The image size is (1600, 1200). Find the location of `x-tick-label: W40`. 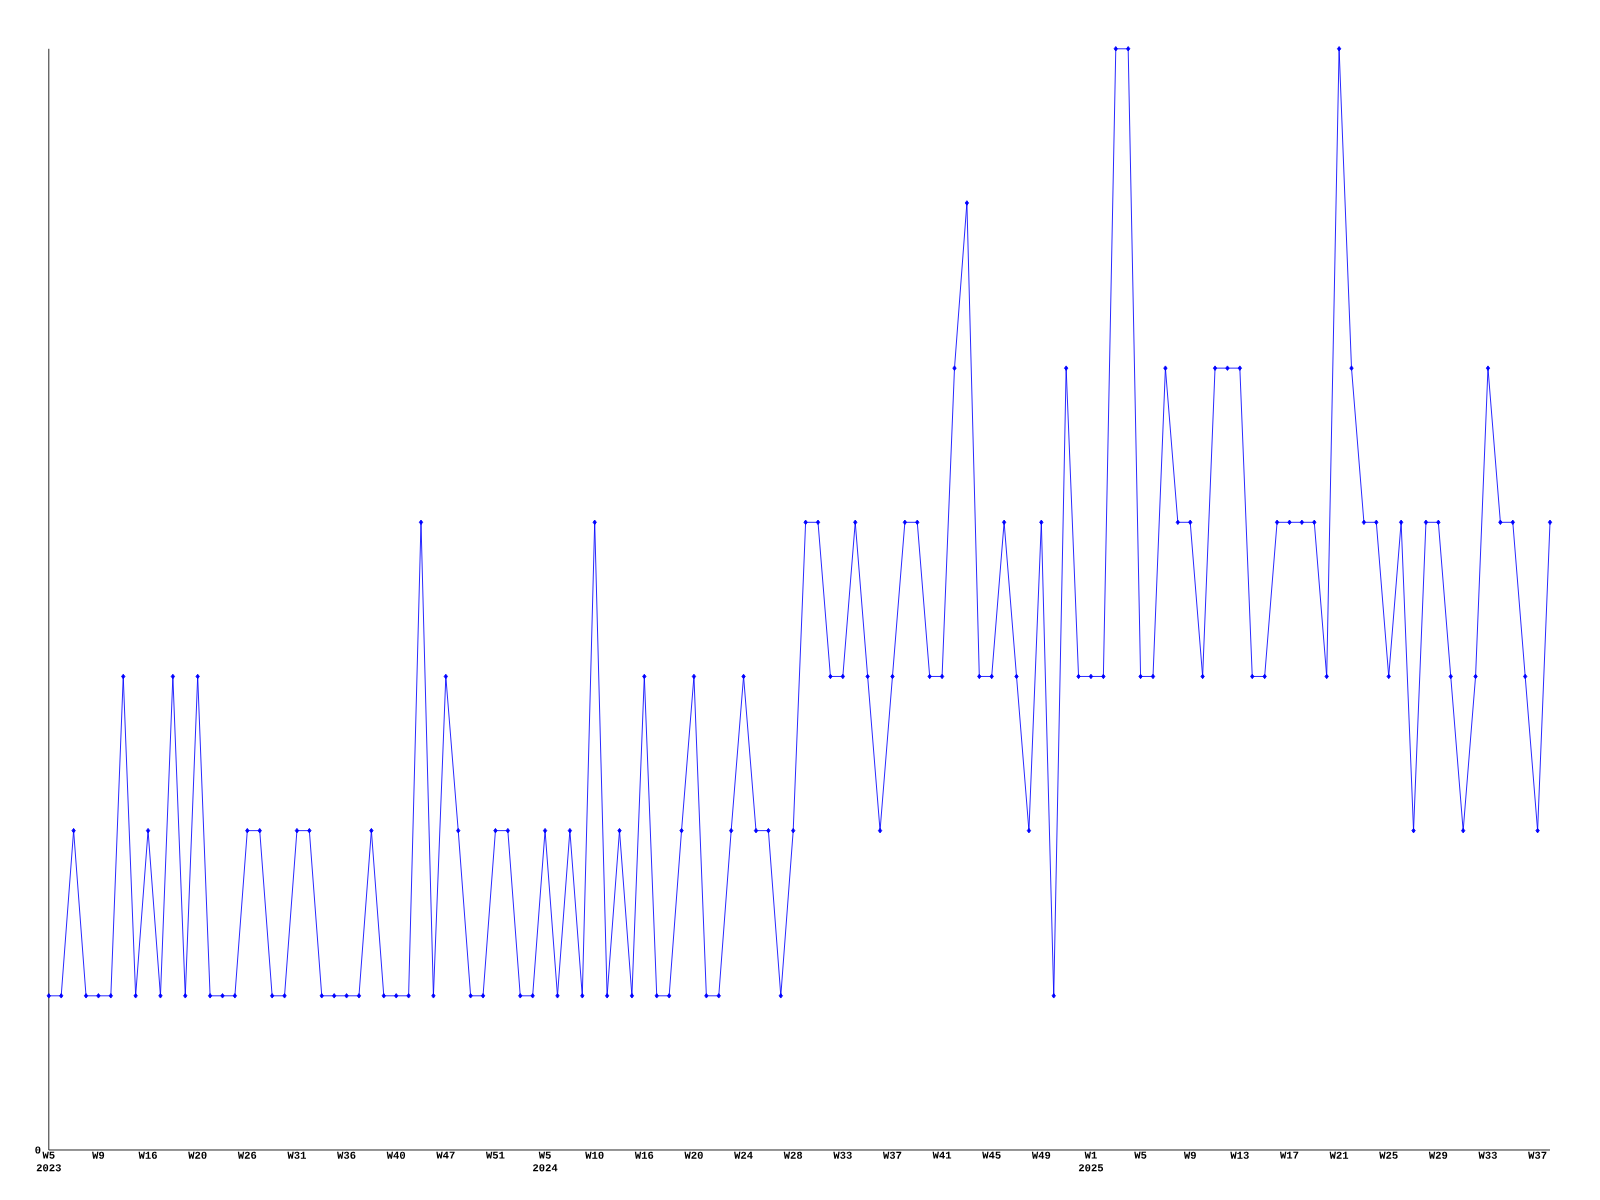

x-tick-label: W40 is located at coordinates (396, 1155).